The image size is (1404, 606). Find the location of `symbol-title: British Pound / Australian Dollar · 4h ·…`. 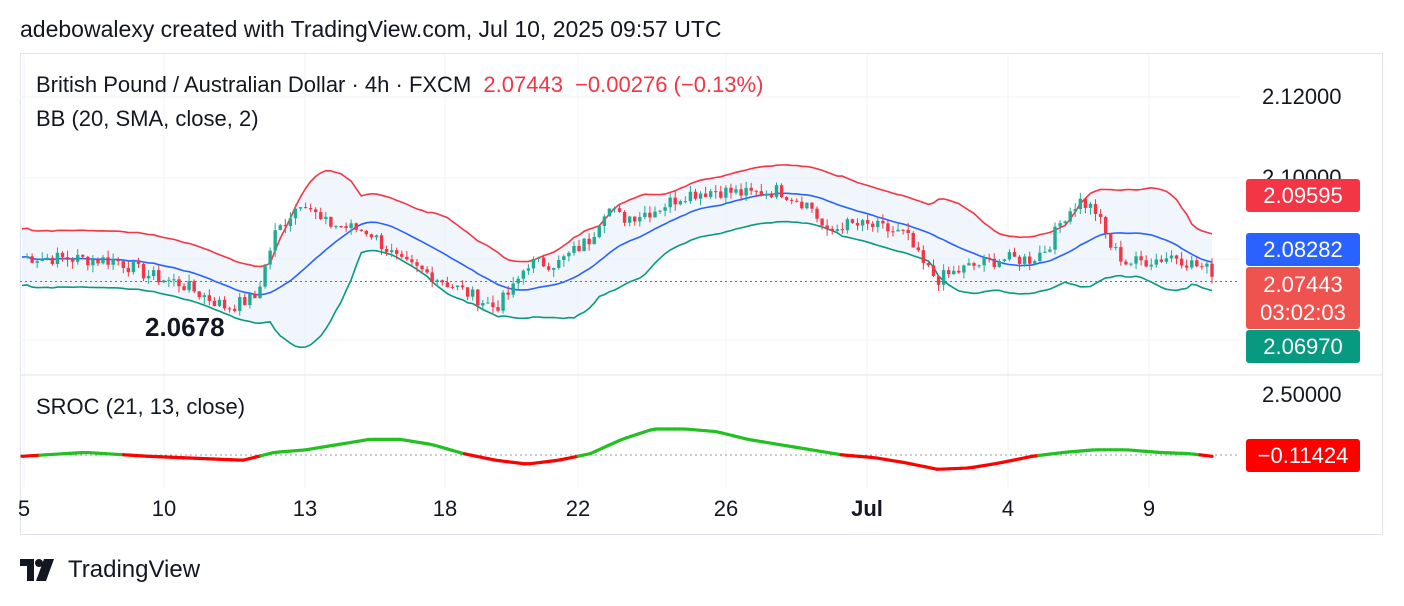

symbol-title: British Pound / Australian Dollar · 4h ·… is located at coordinates (254, 84).